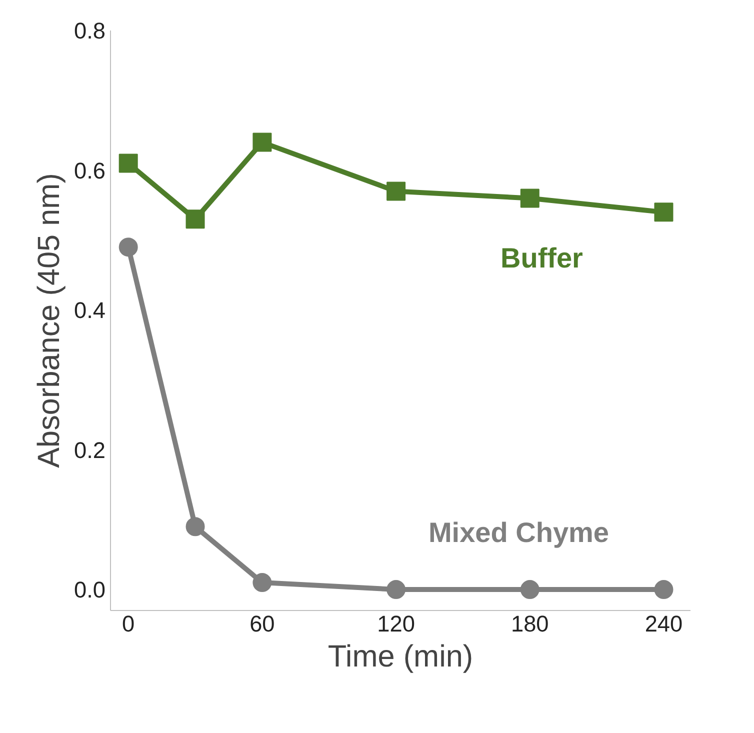 This screenshot has width=754, height=733. I want to click on series-label: Mixed Chyme, so click(518, 532).